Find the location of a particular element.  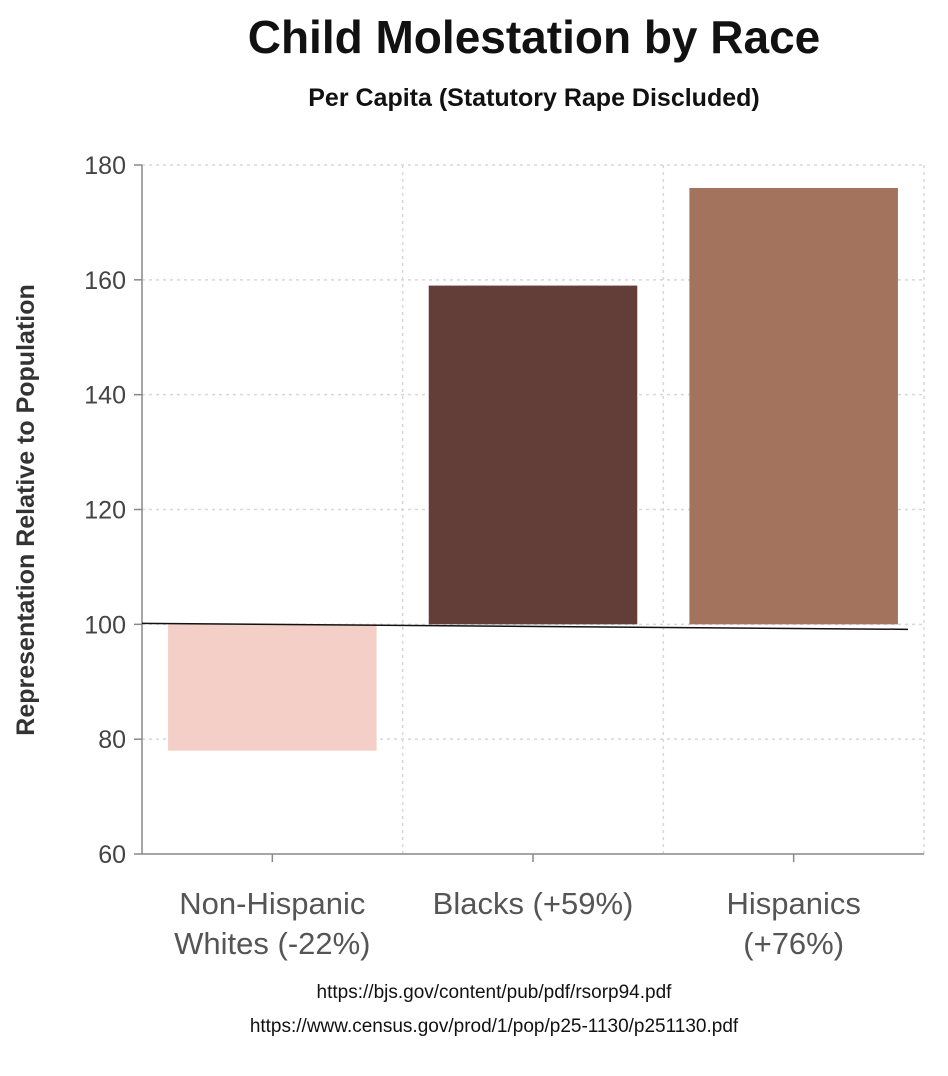

x-category-label-0-0: Non-Hispanic is located at coordinates (272, 903).